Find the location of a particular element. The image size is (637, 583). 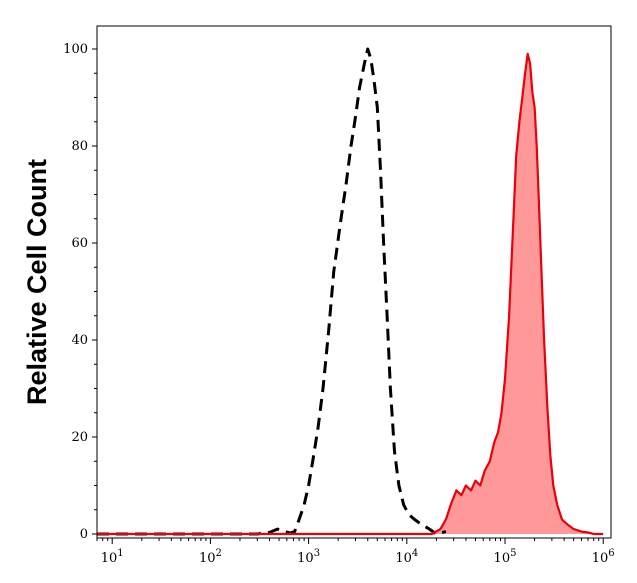

y-tick-label: 60 is located at coordinates (79, 243).